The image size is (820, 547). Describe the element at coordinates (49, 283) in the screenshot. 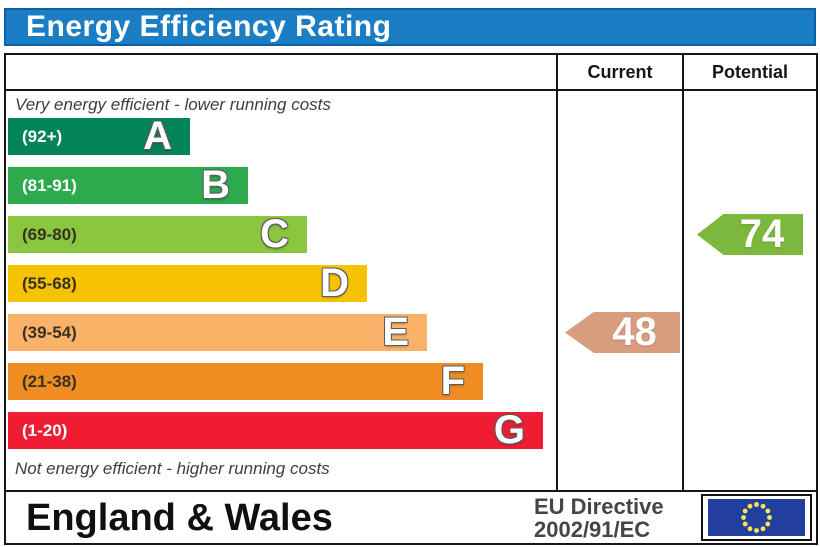

I see `band-range-label: (55-68)` at that location.